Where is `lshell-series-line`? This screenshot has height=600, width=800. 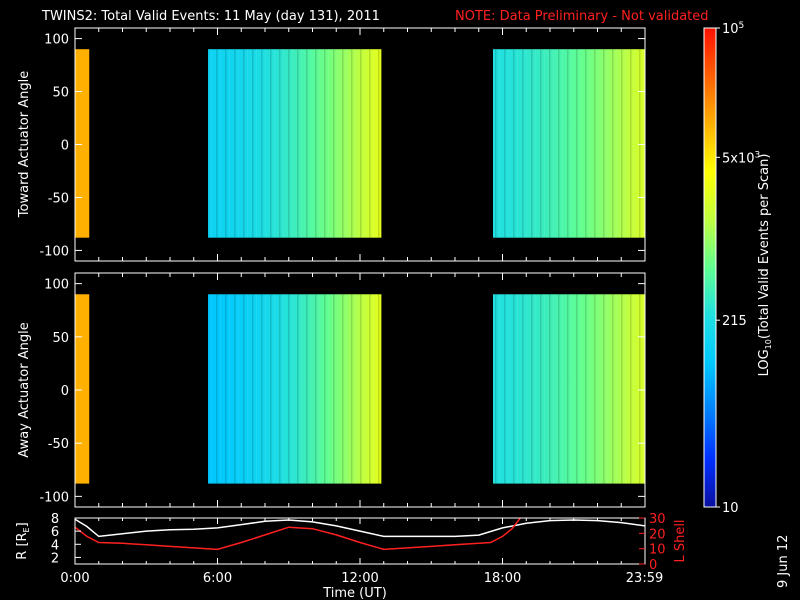
lshell-series-line is located at coordinates (298, 534).